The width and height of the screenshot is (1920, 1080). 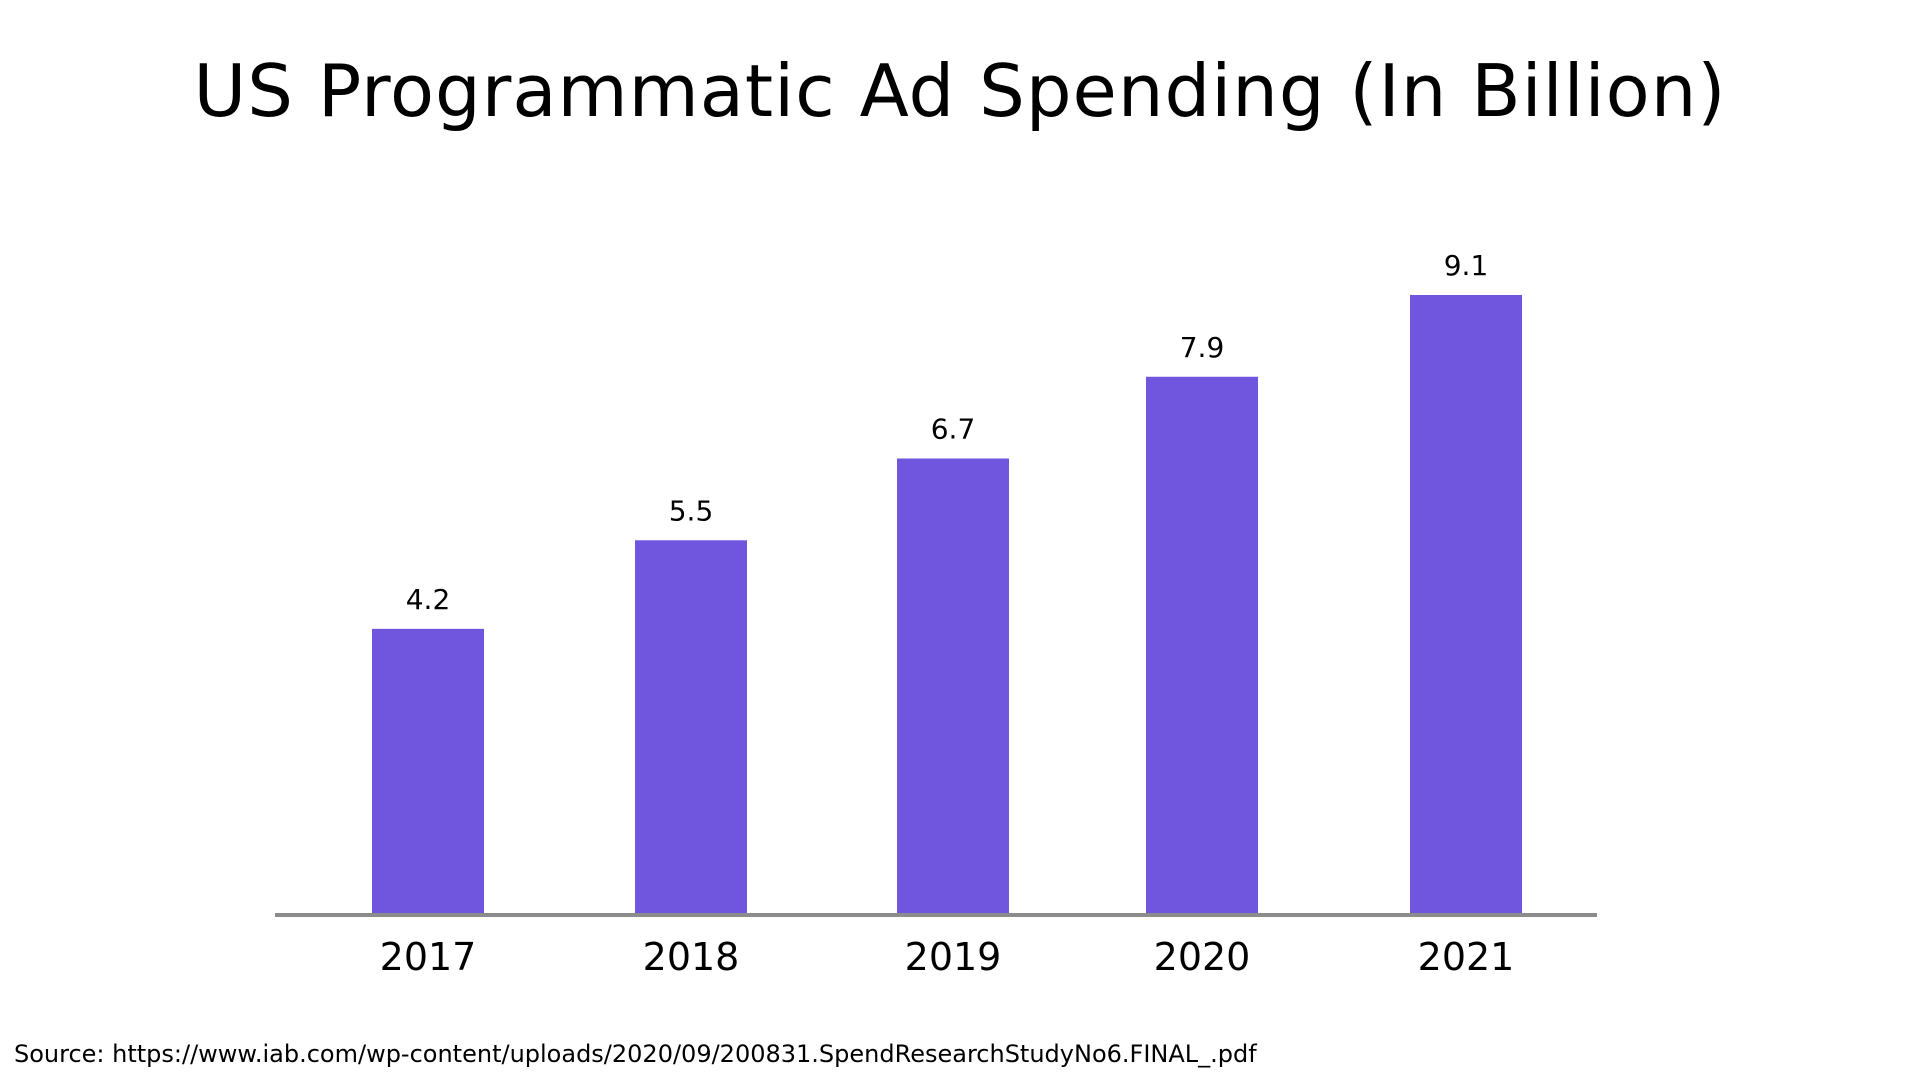 I want to click on bar-2021, so click(x=1466, y=605).